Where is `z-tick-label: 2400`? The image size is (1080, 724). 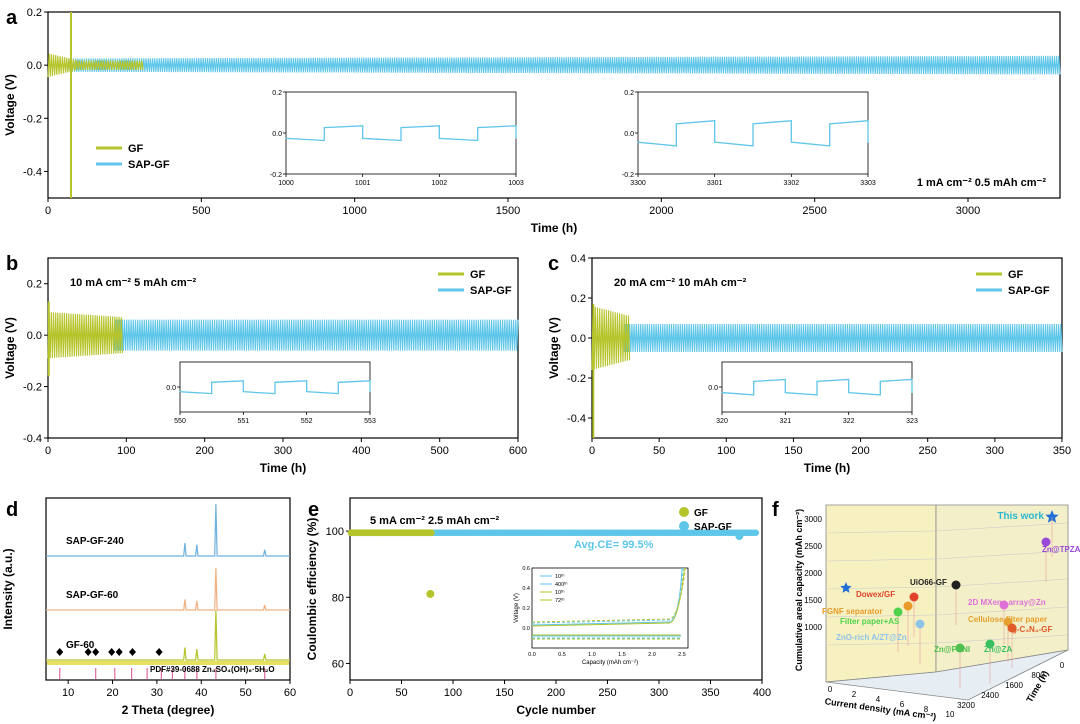
z-tick-label: 2400 is located at coordinates (990, 695).